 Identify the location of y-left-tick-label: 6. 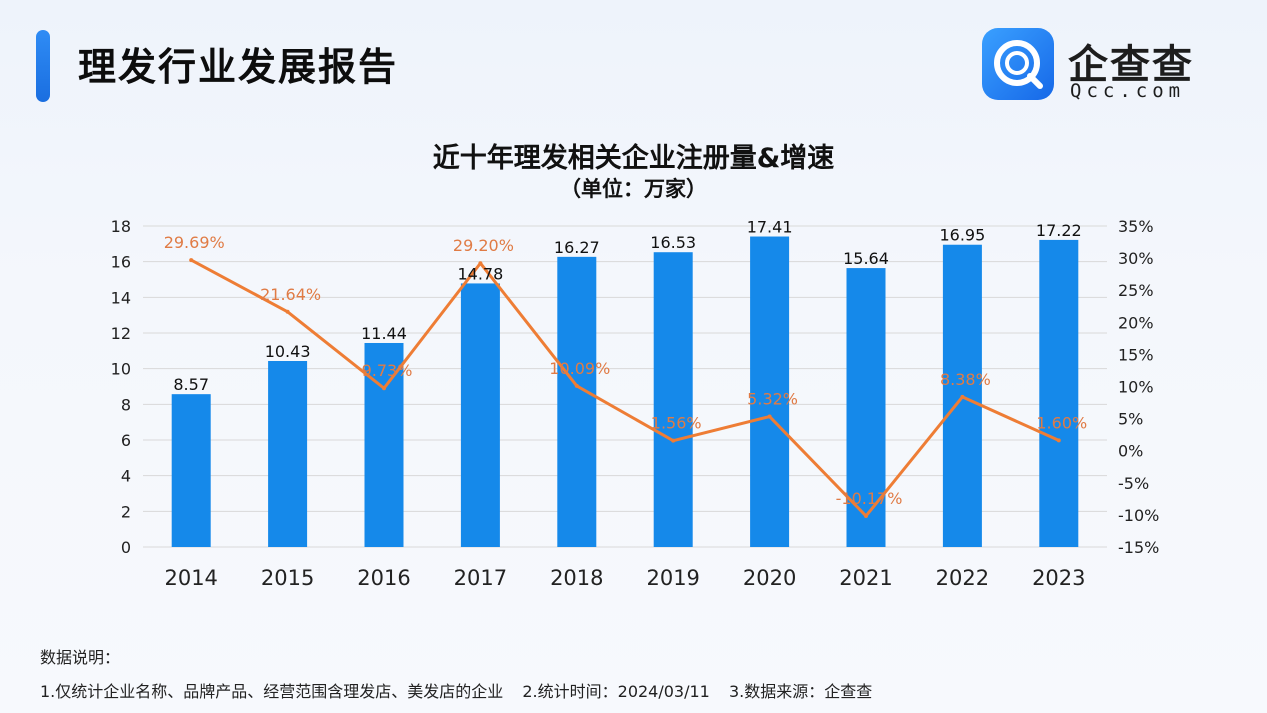
(126, 440).